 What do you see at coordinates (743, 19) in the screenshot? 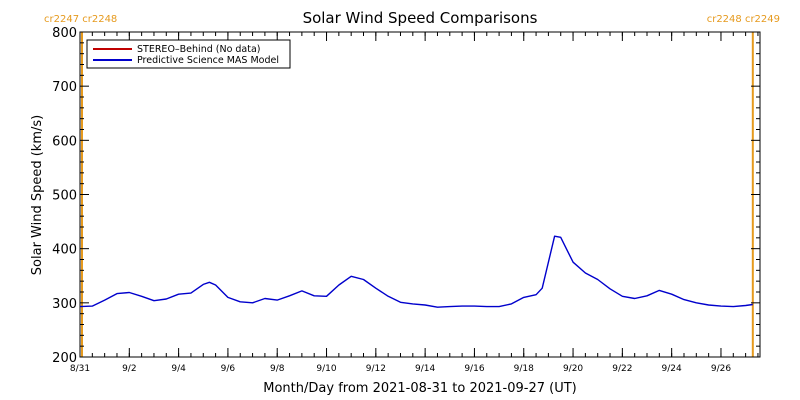
I see `carrington-label-right: cr2248 cr2249` at bounding box center [743, 19].